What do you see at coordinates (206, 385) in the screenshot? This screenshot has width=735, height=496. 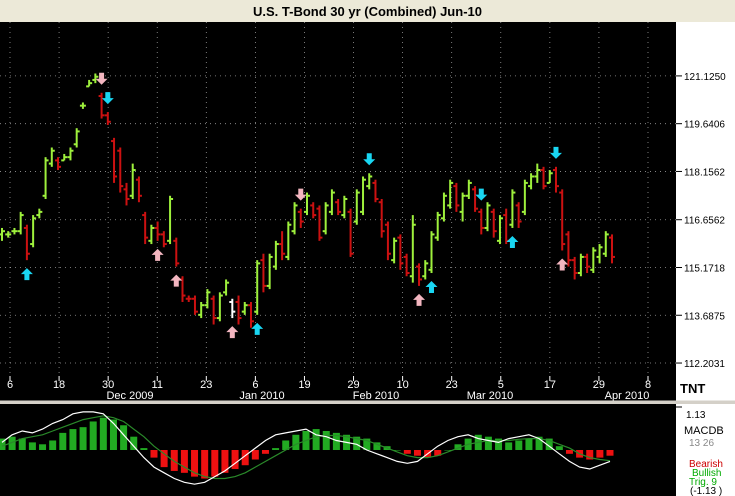 I see `x-tick-label: 23` at bounding box center [206, 385].